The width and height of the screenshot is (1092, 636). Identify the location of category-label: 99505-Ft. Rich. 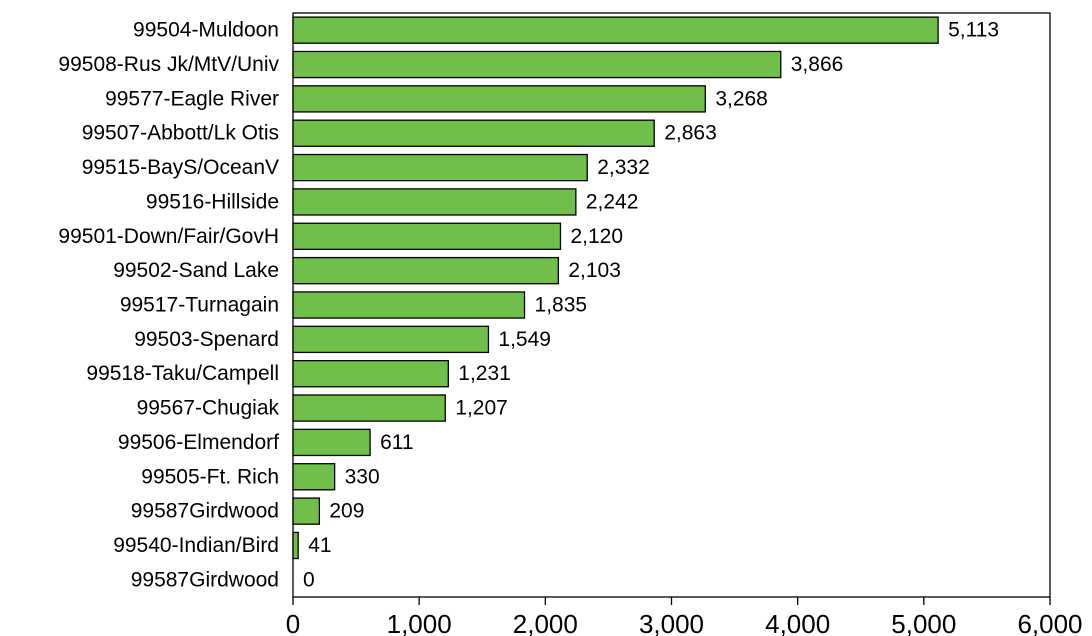
(210, 476).